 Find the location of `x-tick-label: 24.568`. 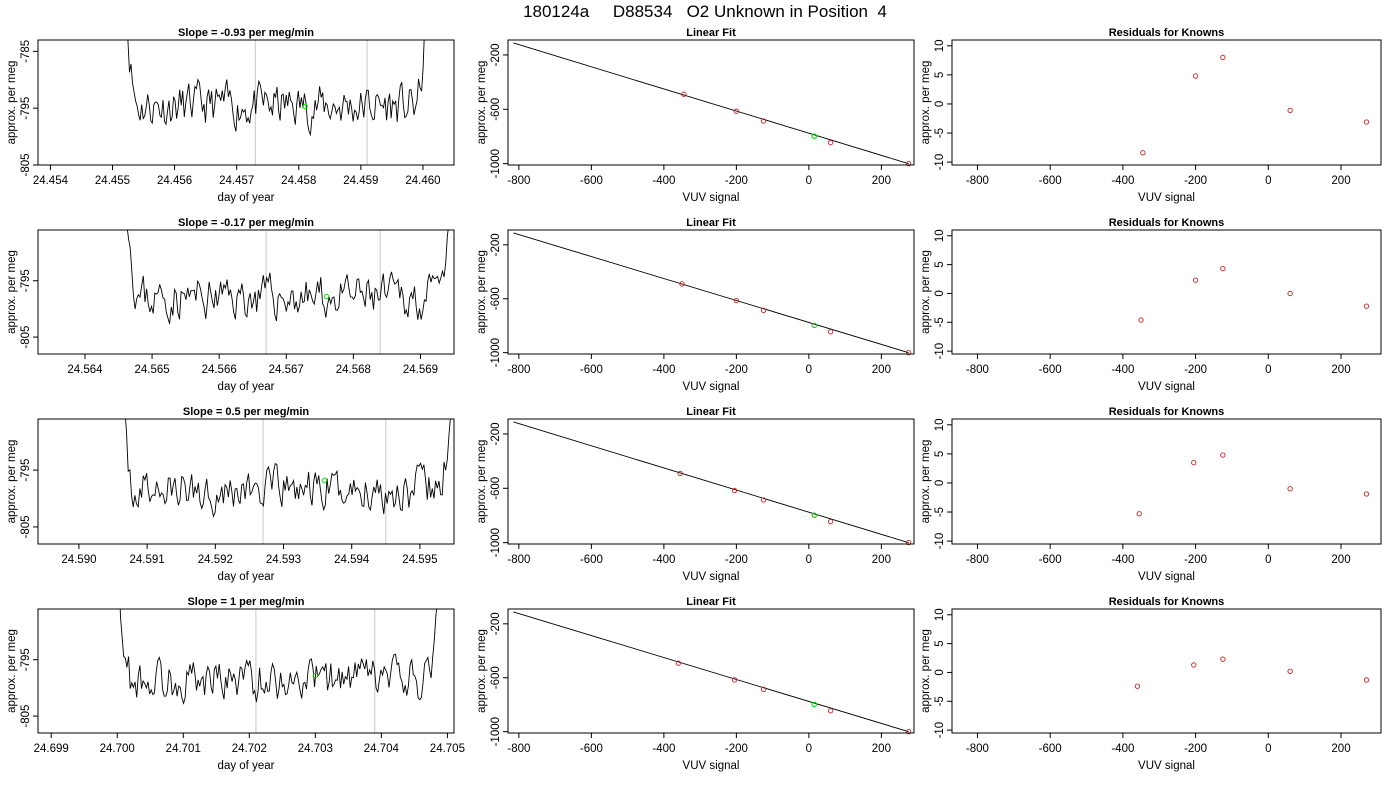

x-tick-label: 24.568 is located at coordinates (353, 370).